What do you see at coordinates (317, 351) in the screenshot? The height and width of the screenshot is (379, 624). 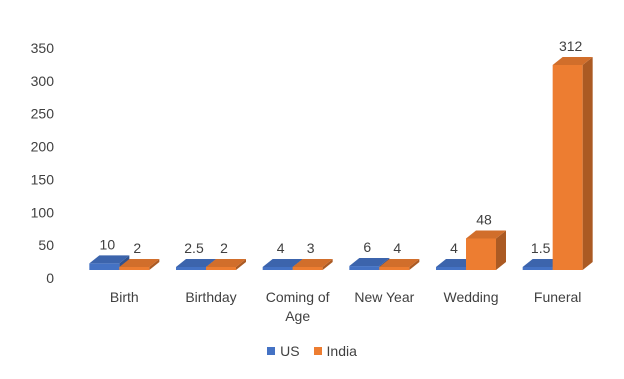 I see `legend-swatch-india` at bounding box center [317, 351].